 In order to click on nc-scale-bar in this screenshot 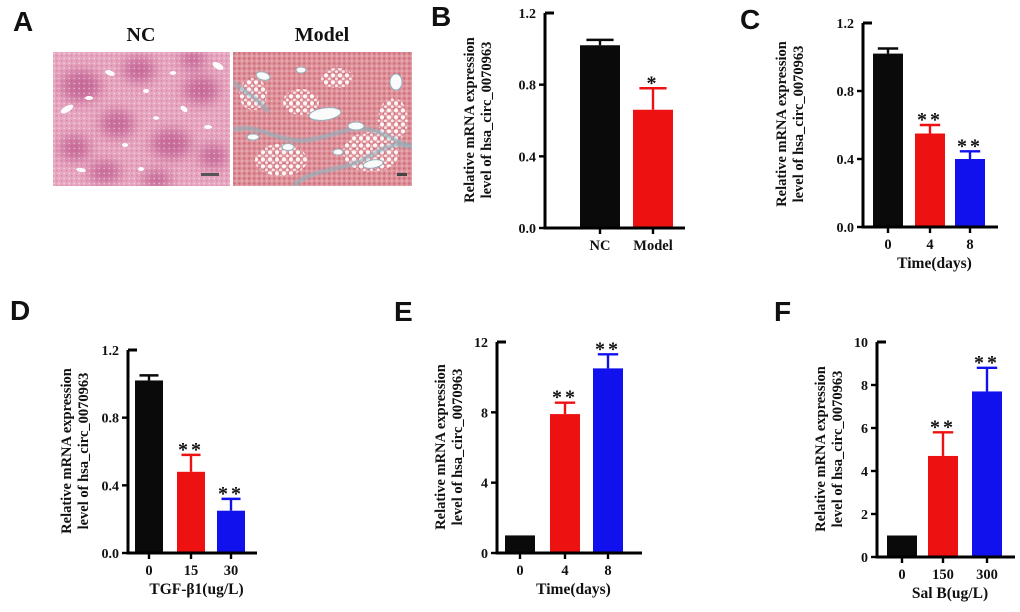, I will do `click(210, 174)`.